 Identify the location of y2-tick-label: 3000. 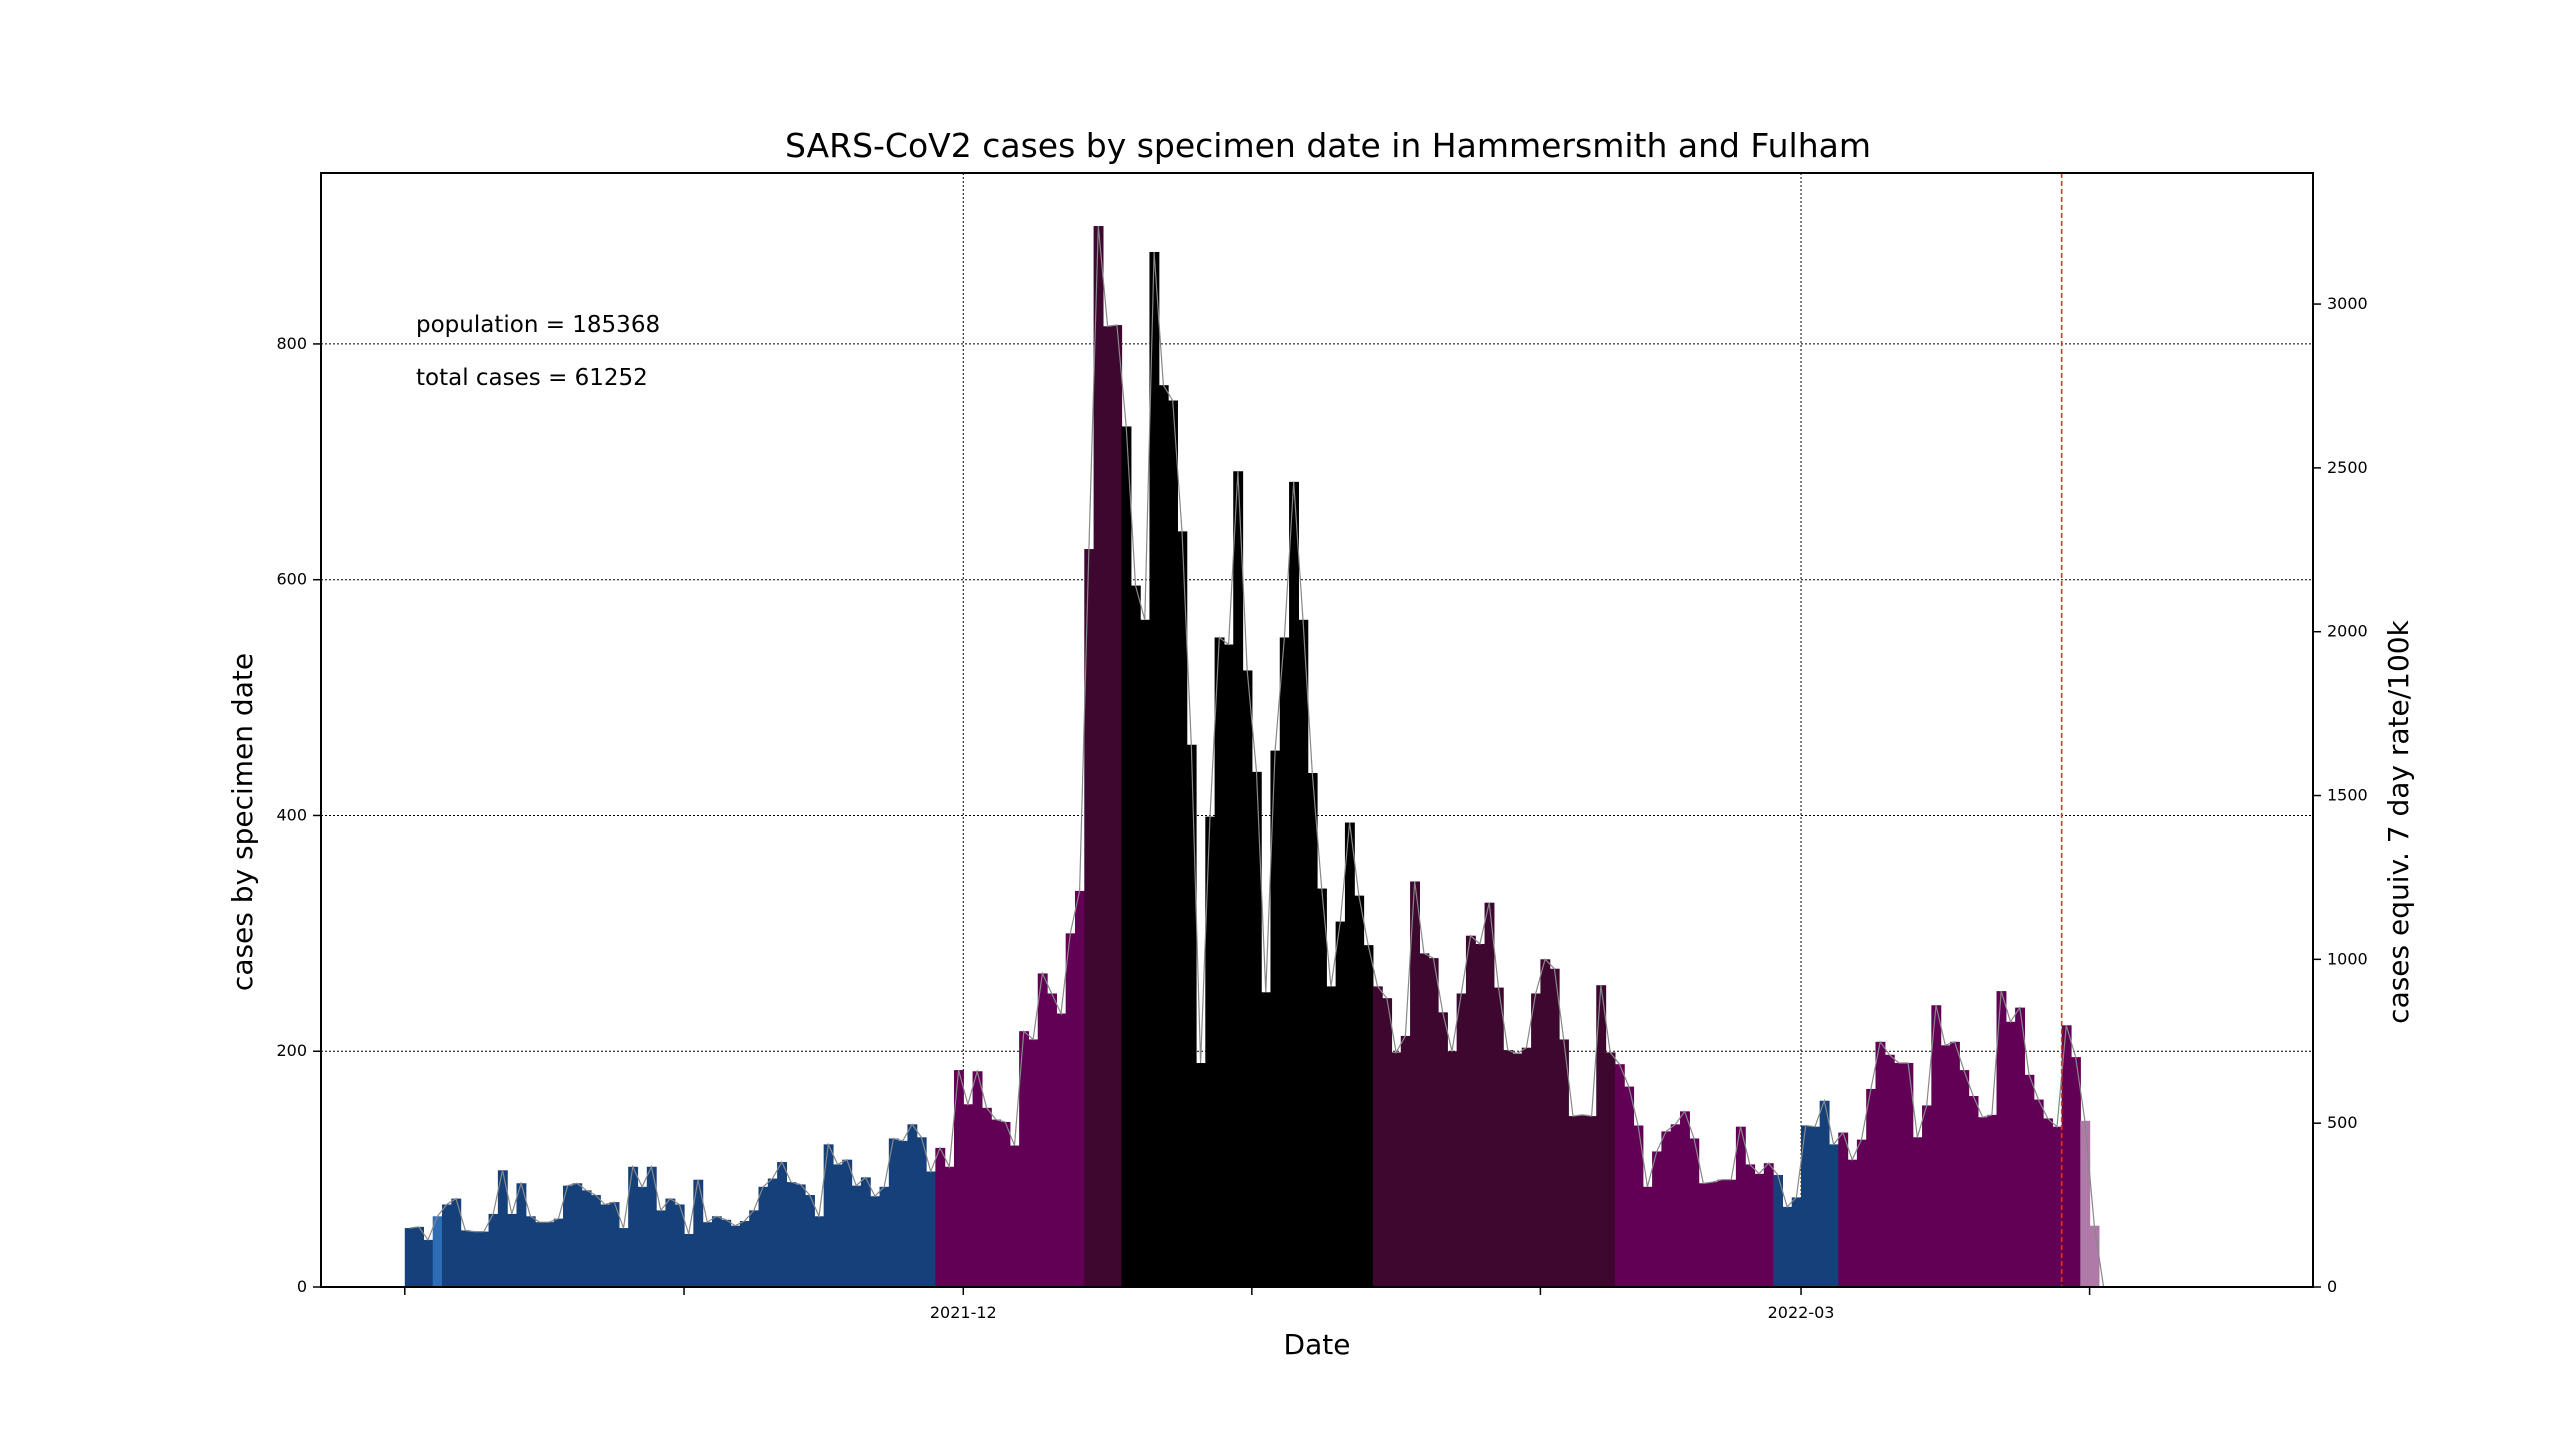
(2347, 303).